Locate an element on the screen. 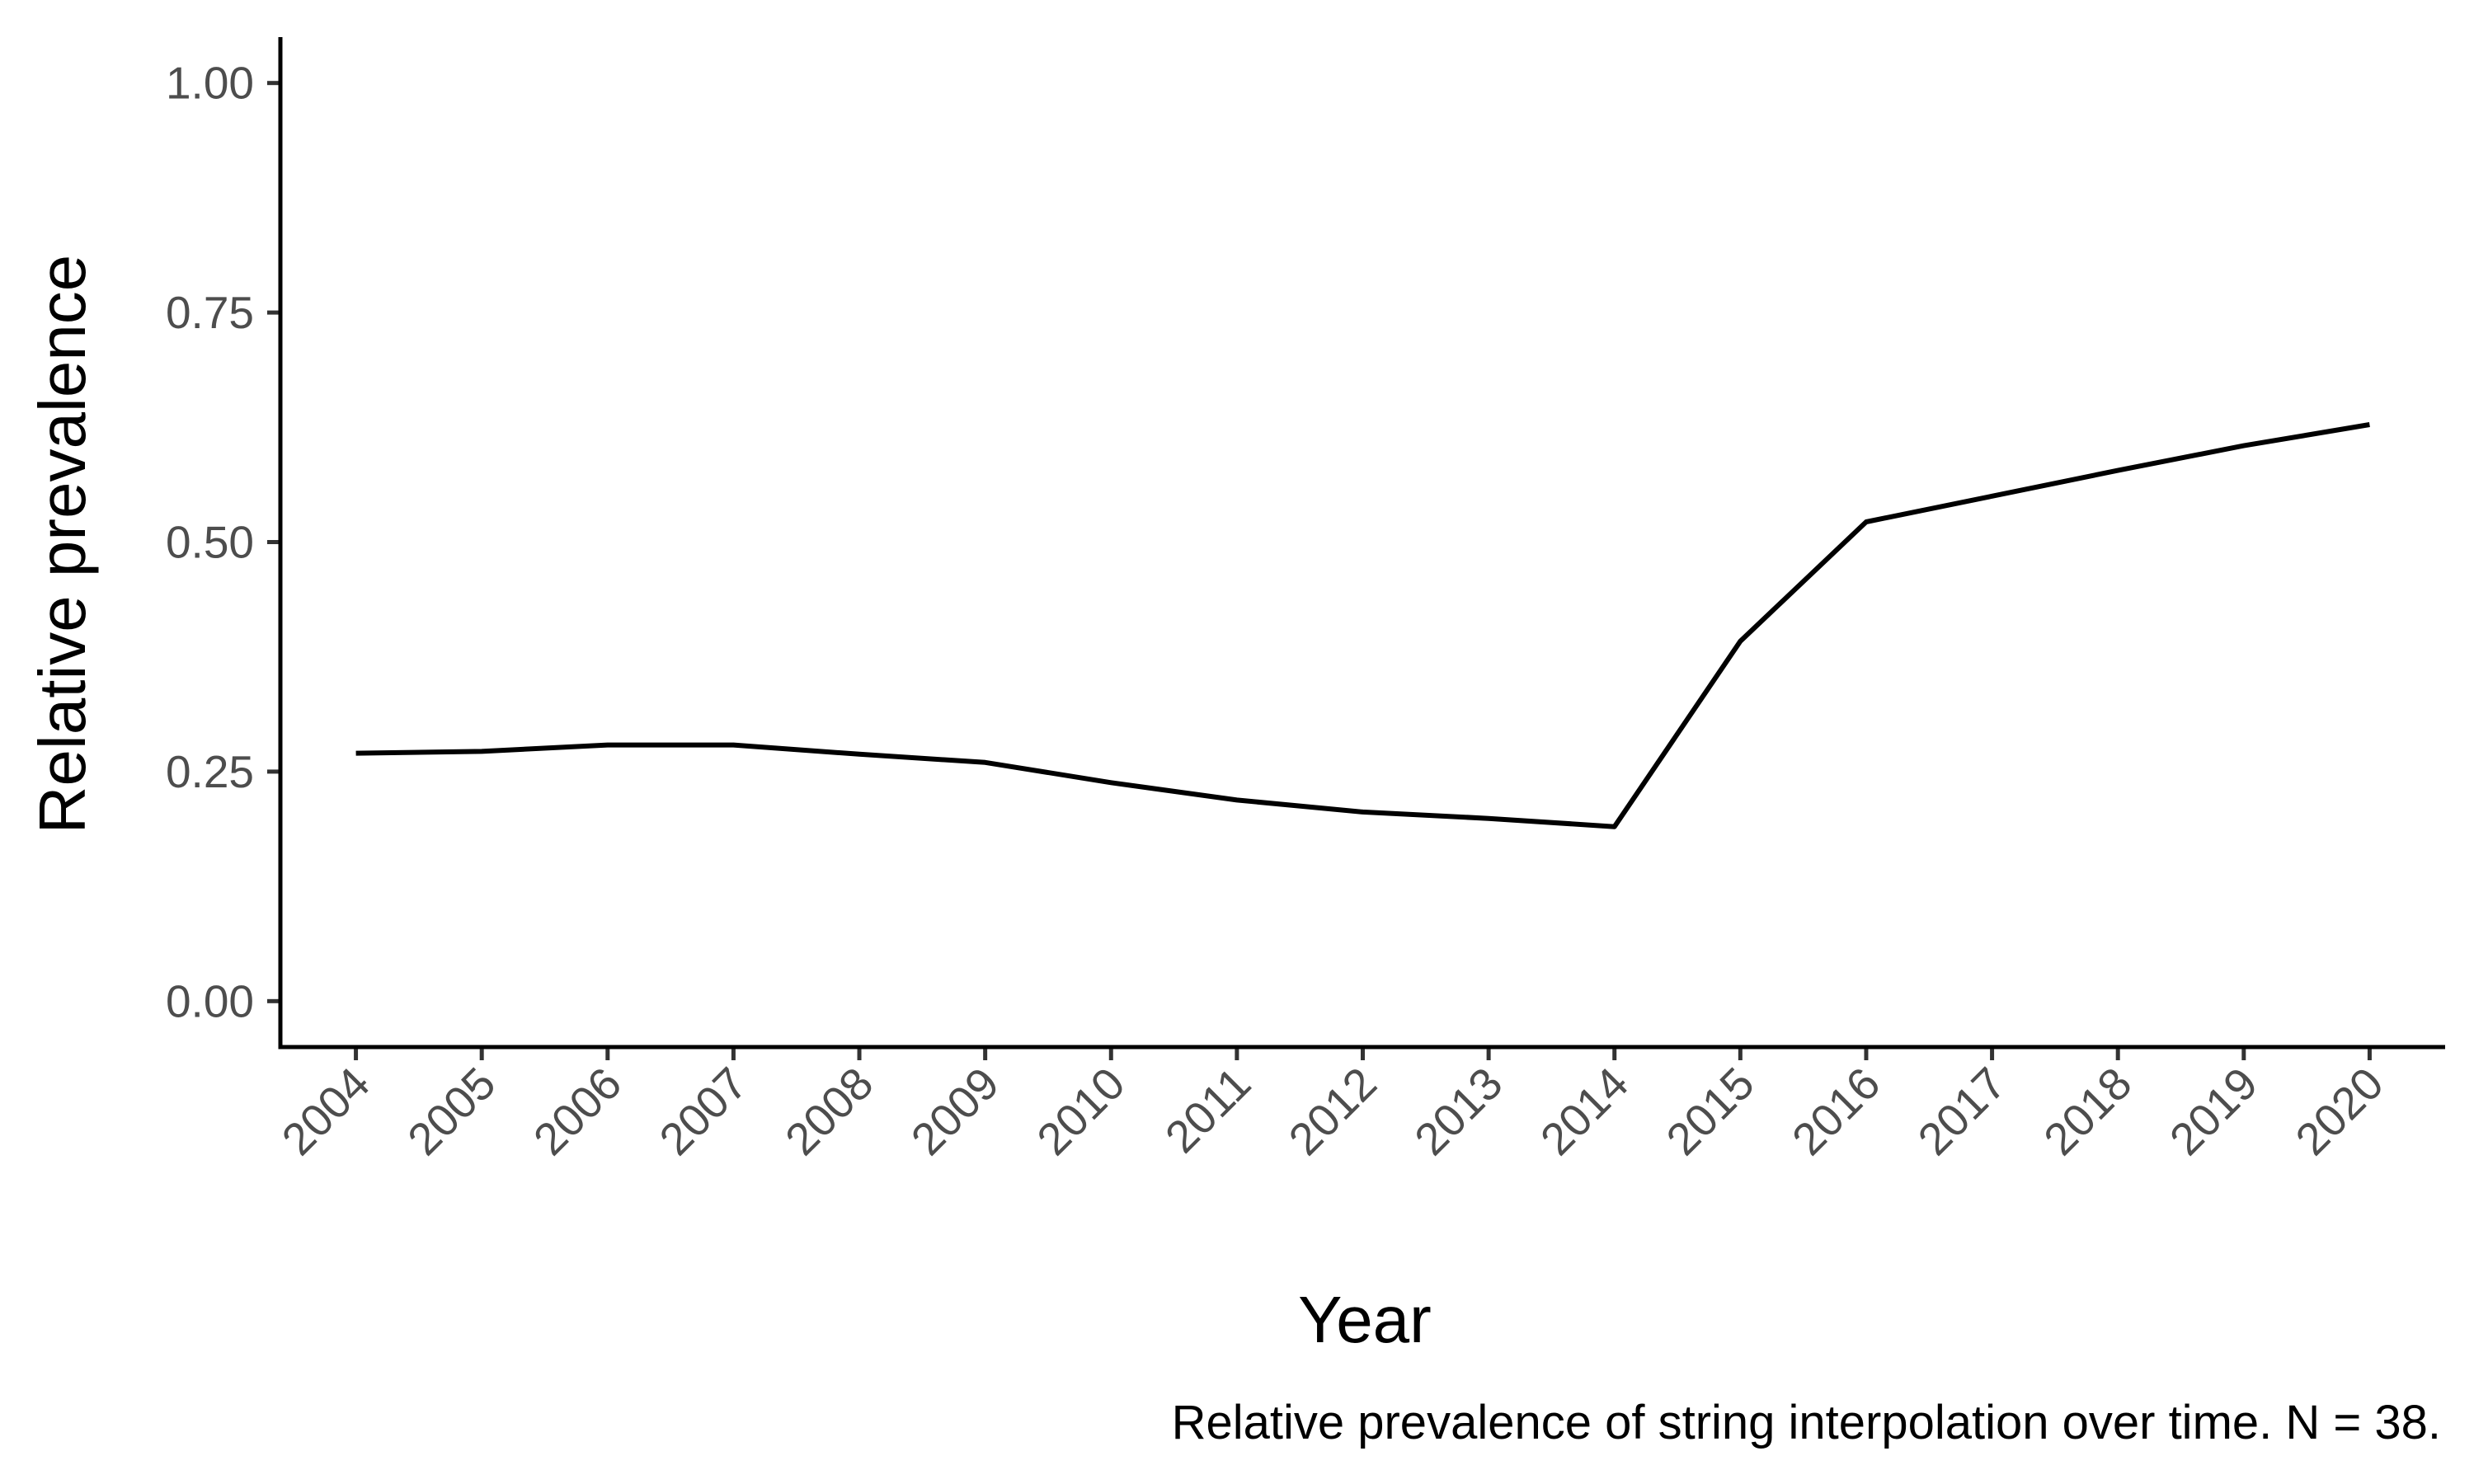 The width and height of the screenshot is (2474, 1484). y-tick-label: 0.75 is located at coordinates (210, 312).